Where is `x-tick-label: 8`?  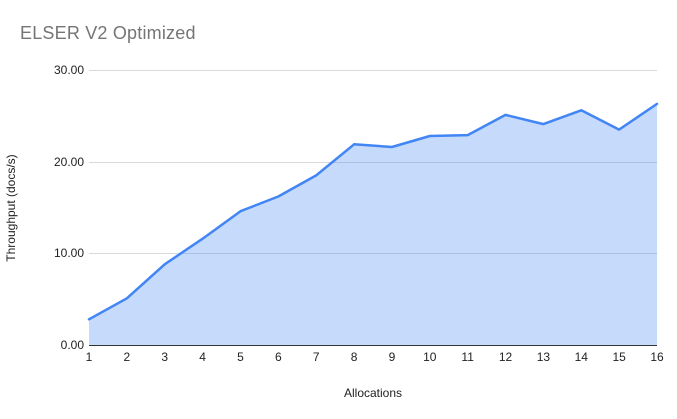
x-tick-label: 8 is located at coordinates (354, 357).